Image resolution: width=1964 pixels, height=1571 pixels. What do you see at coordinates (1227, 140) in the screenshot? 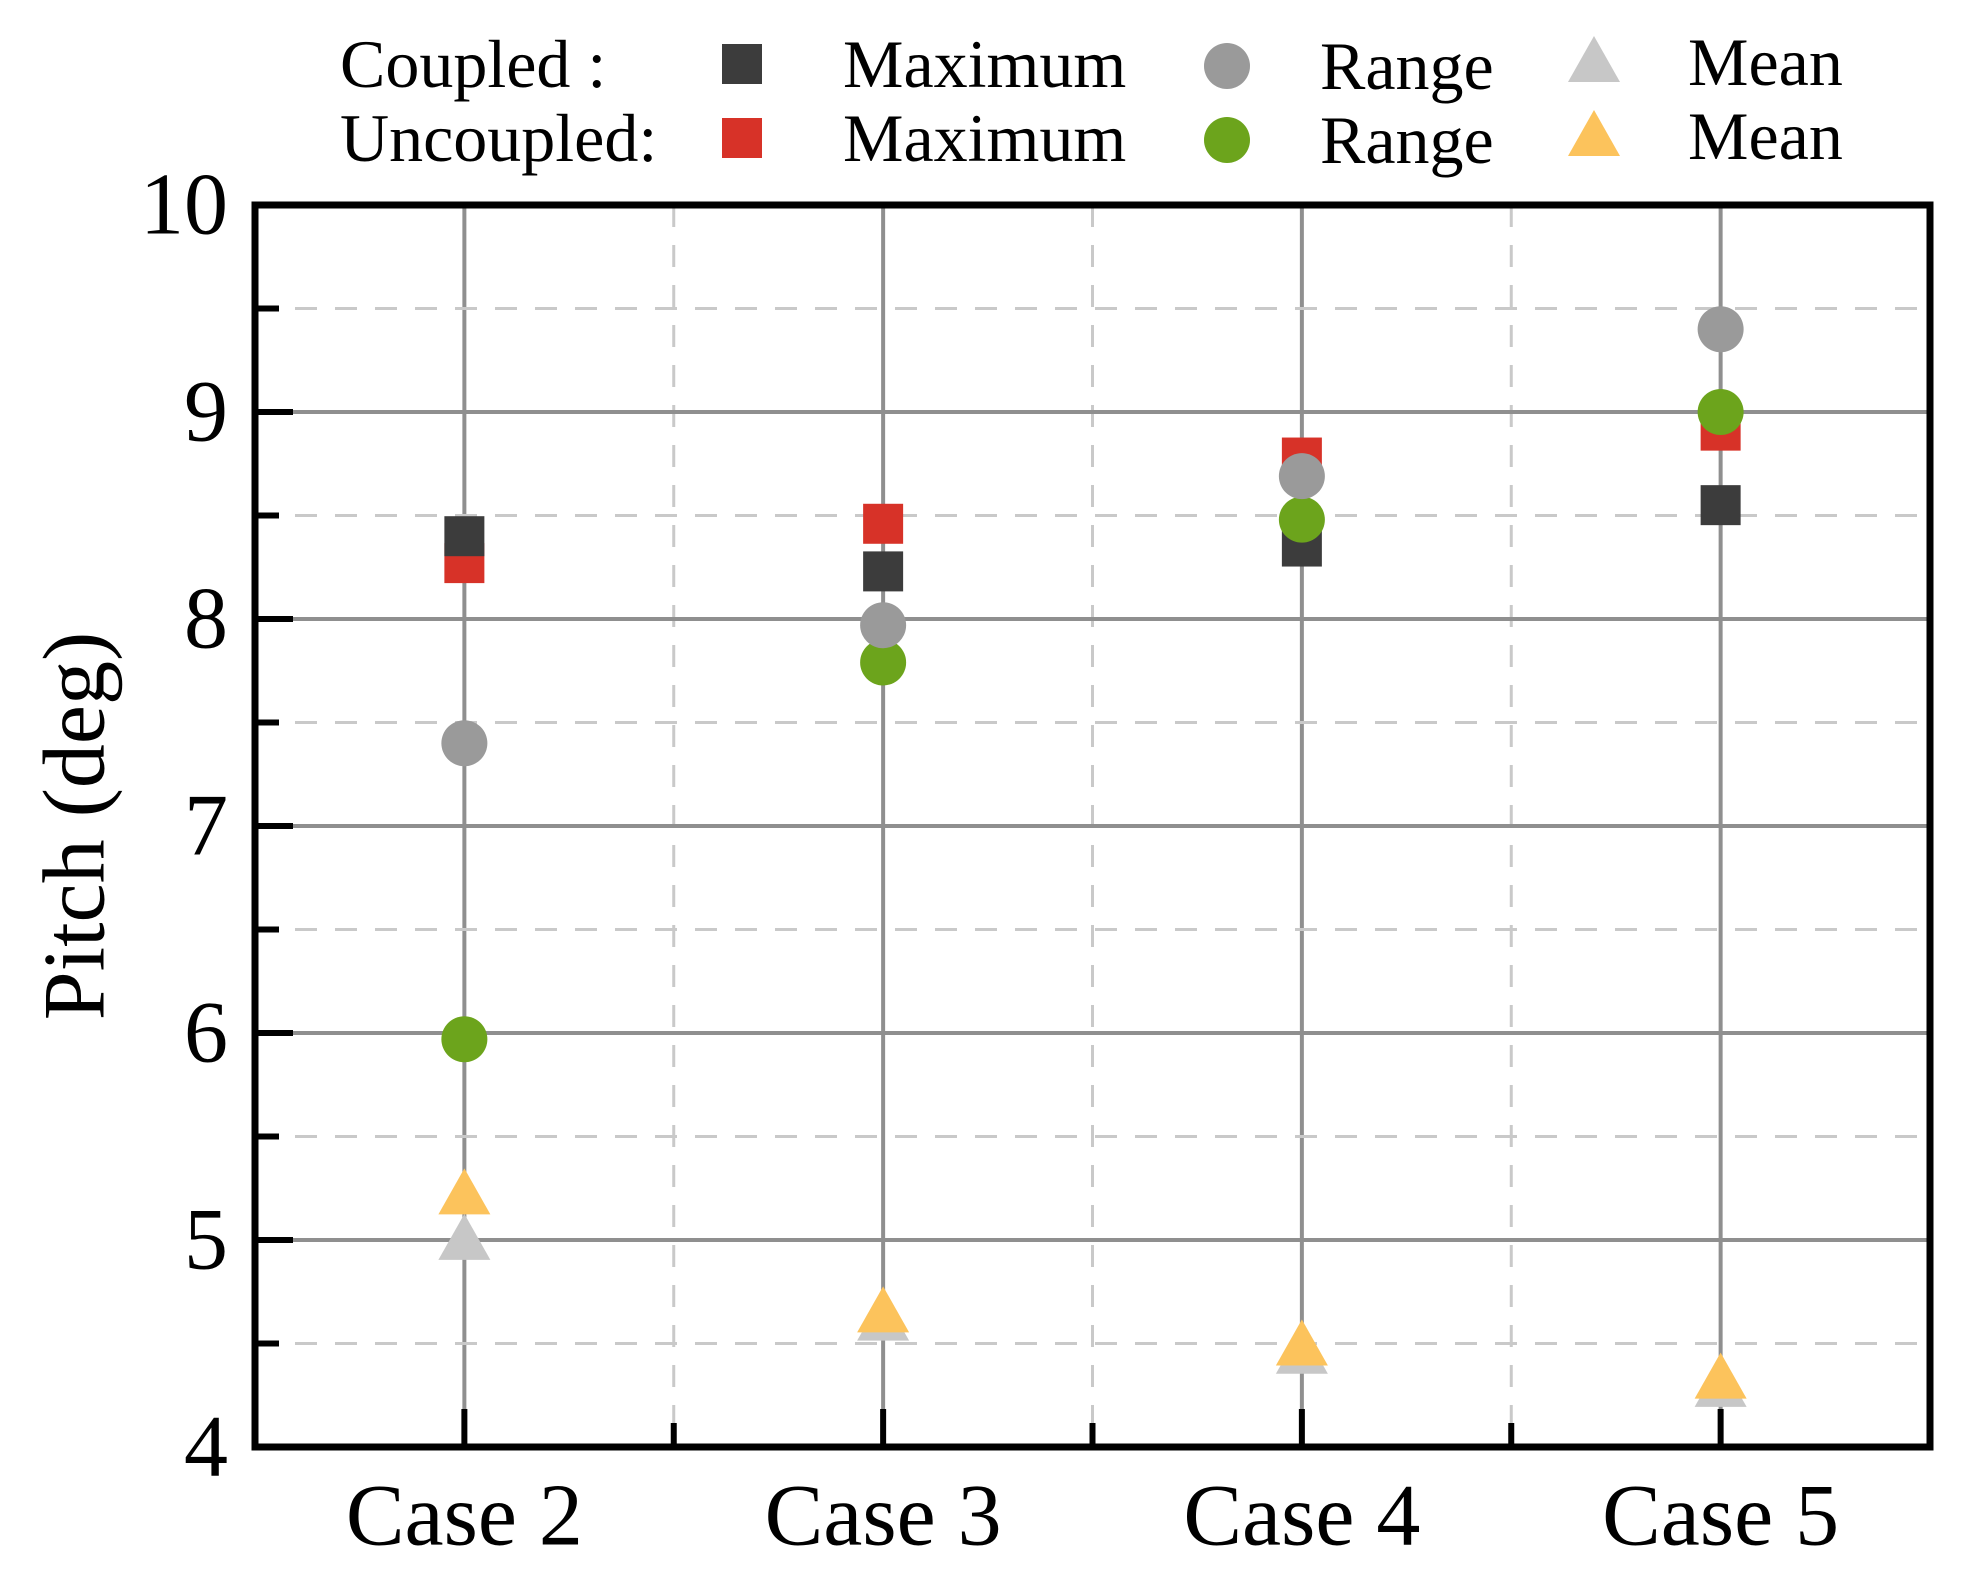
I see `legend-marker-uncoupled-range-icon` at bounding box center [1227, 140].